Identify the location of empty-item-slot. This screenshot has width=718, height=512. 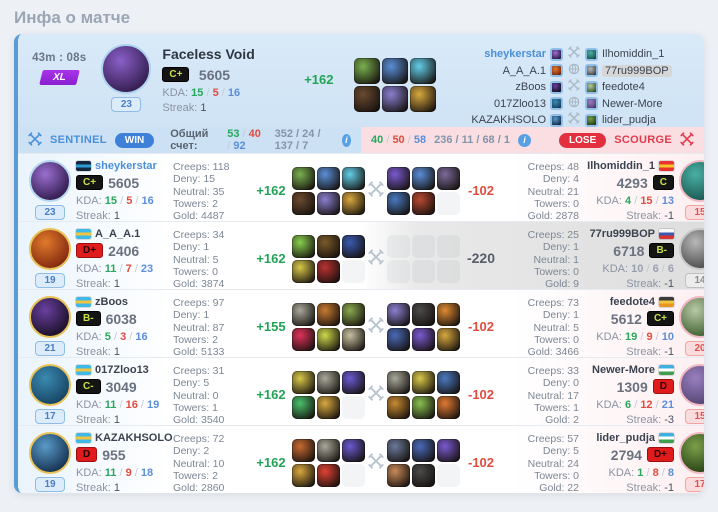
(448, 475).